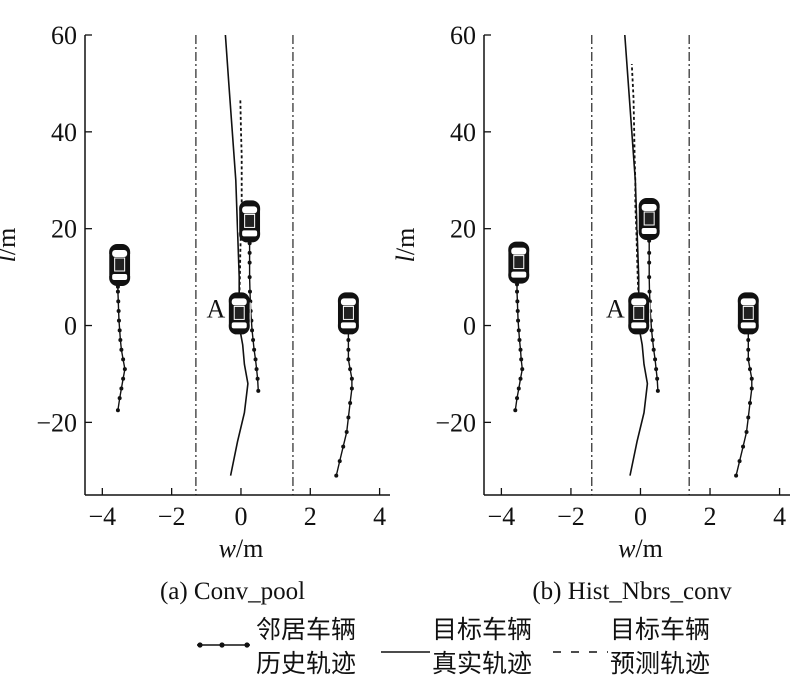  I want to click on y-tick-label: 40, so click(463, 132).